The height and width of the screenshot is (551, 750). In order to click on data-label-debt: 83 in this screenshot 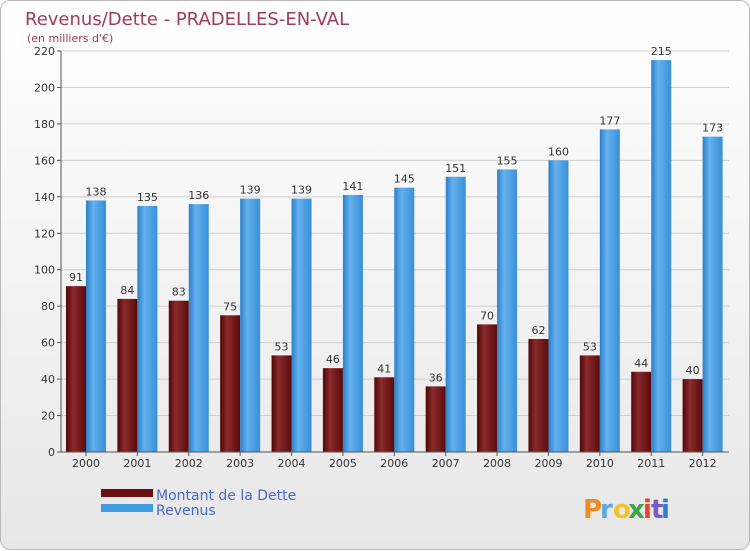, I will do `click(179, 292)`.